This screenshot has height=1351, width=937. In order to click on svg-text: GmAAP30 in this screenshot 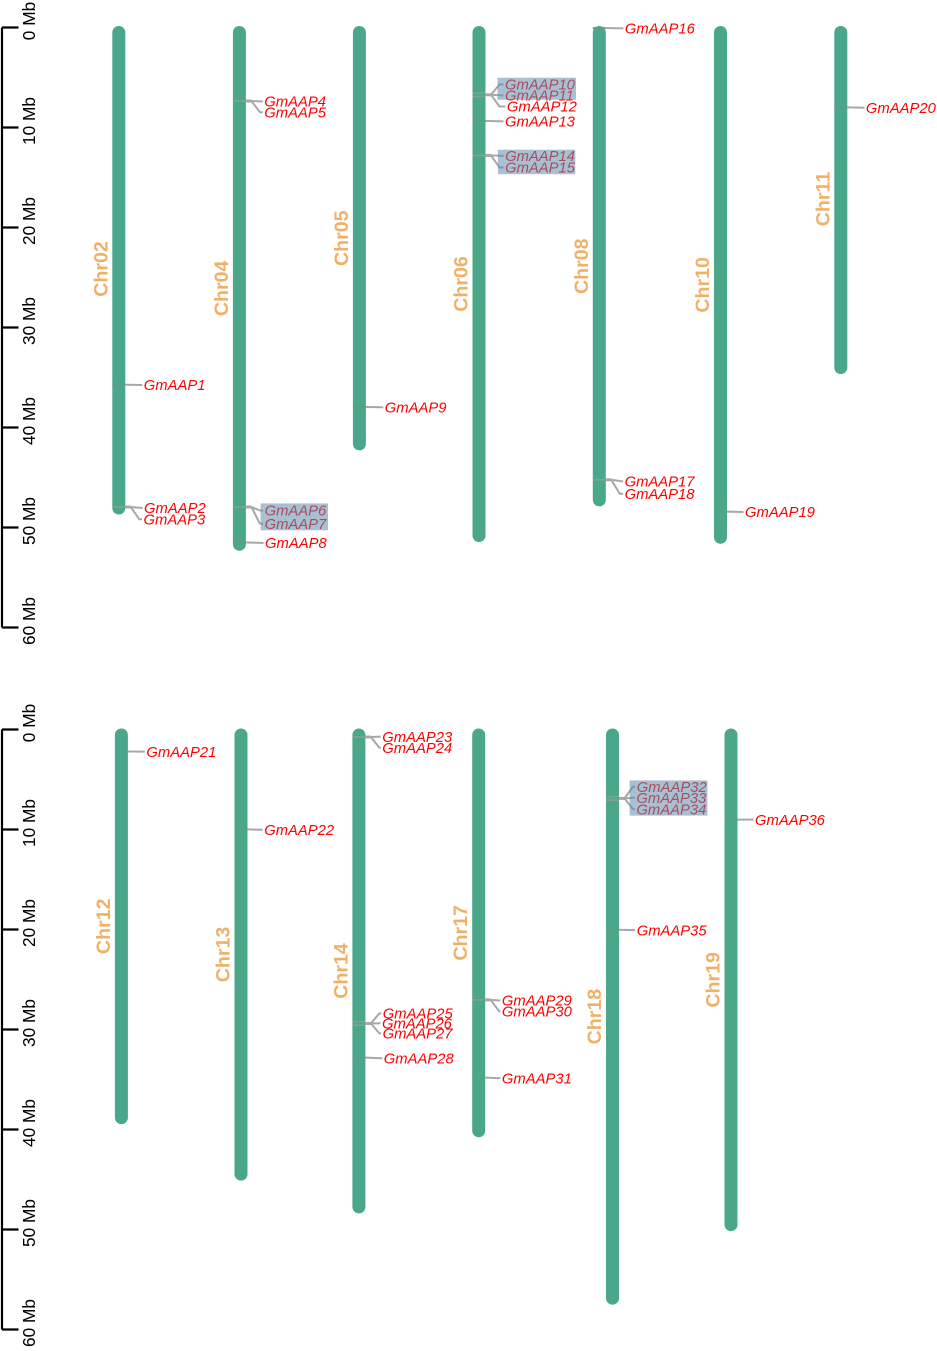, I will do `click(537, 1013)`.